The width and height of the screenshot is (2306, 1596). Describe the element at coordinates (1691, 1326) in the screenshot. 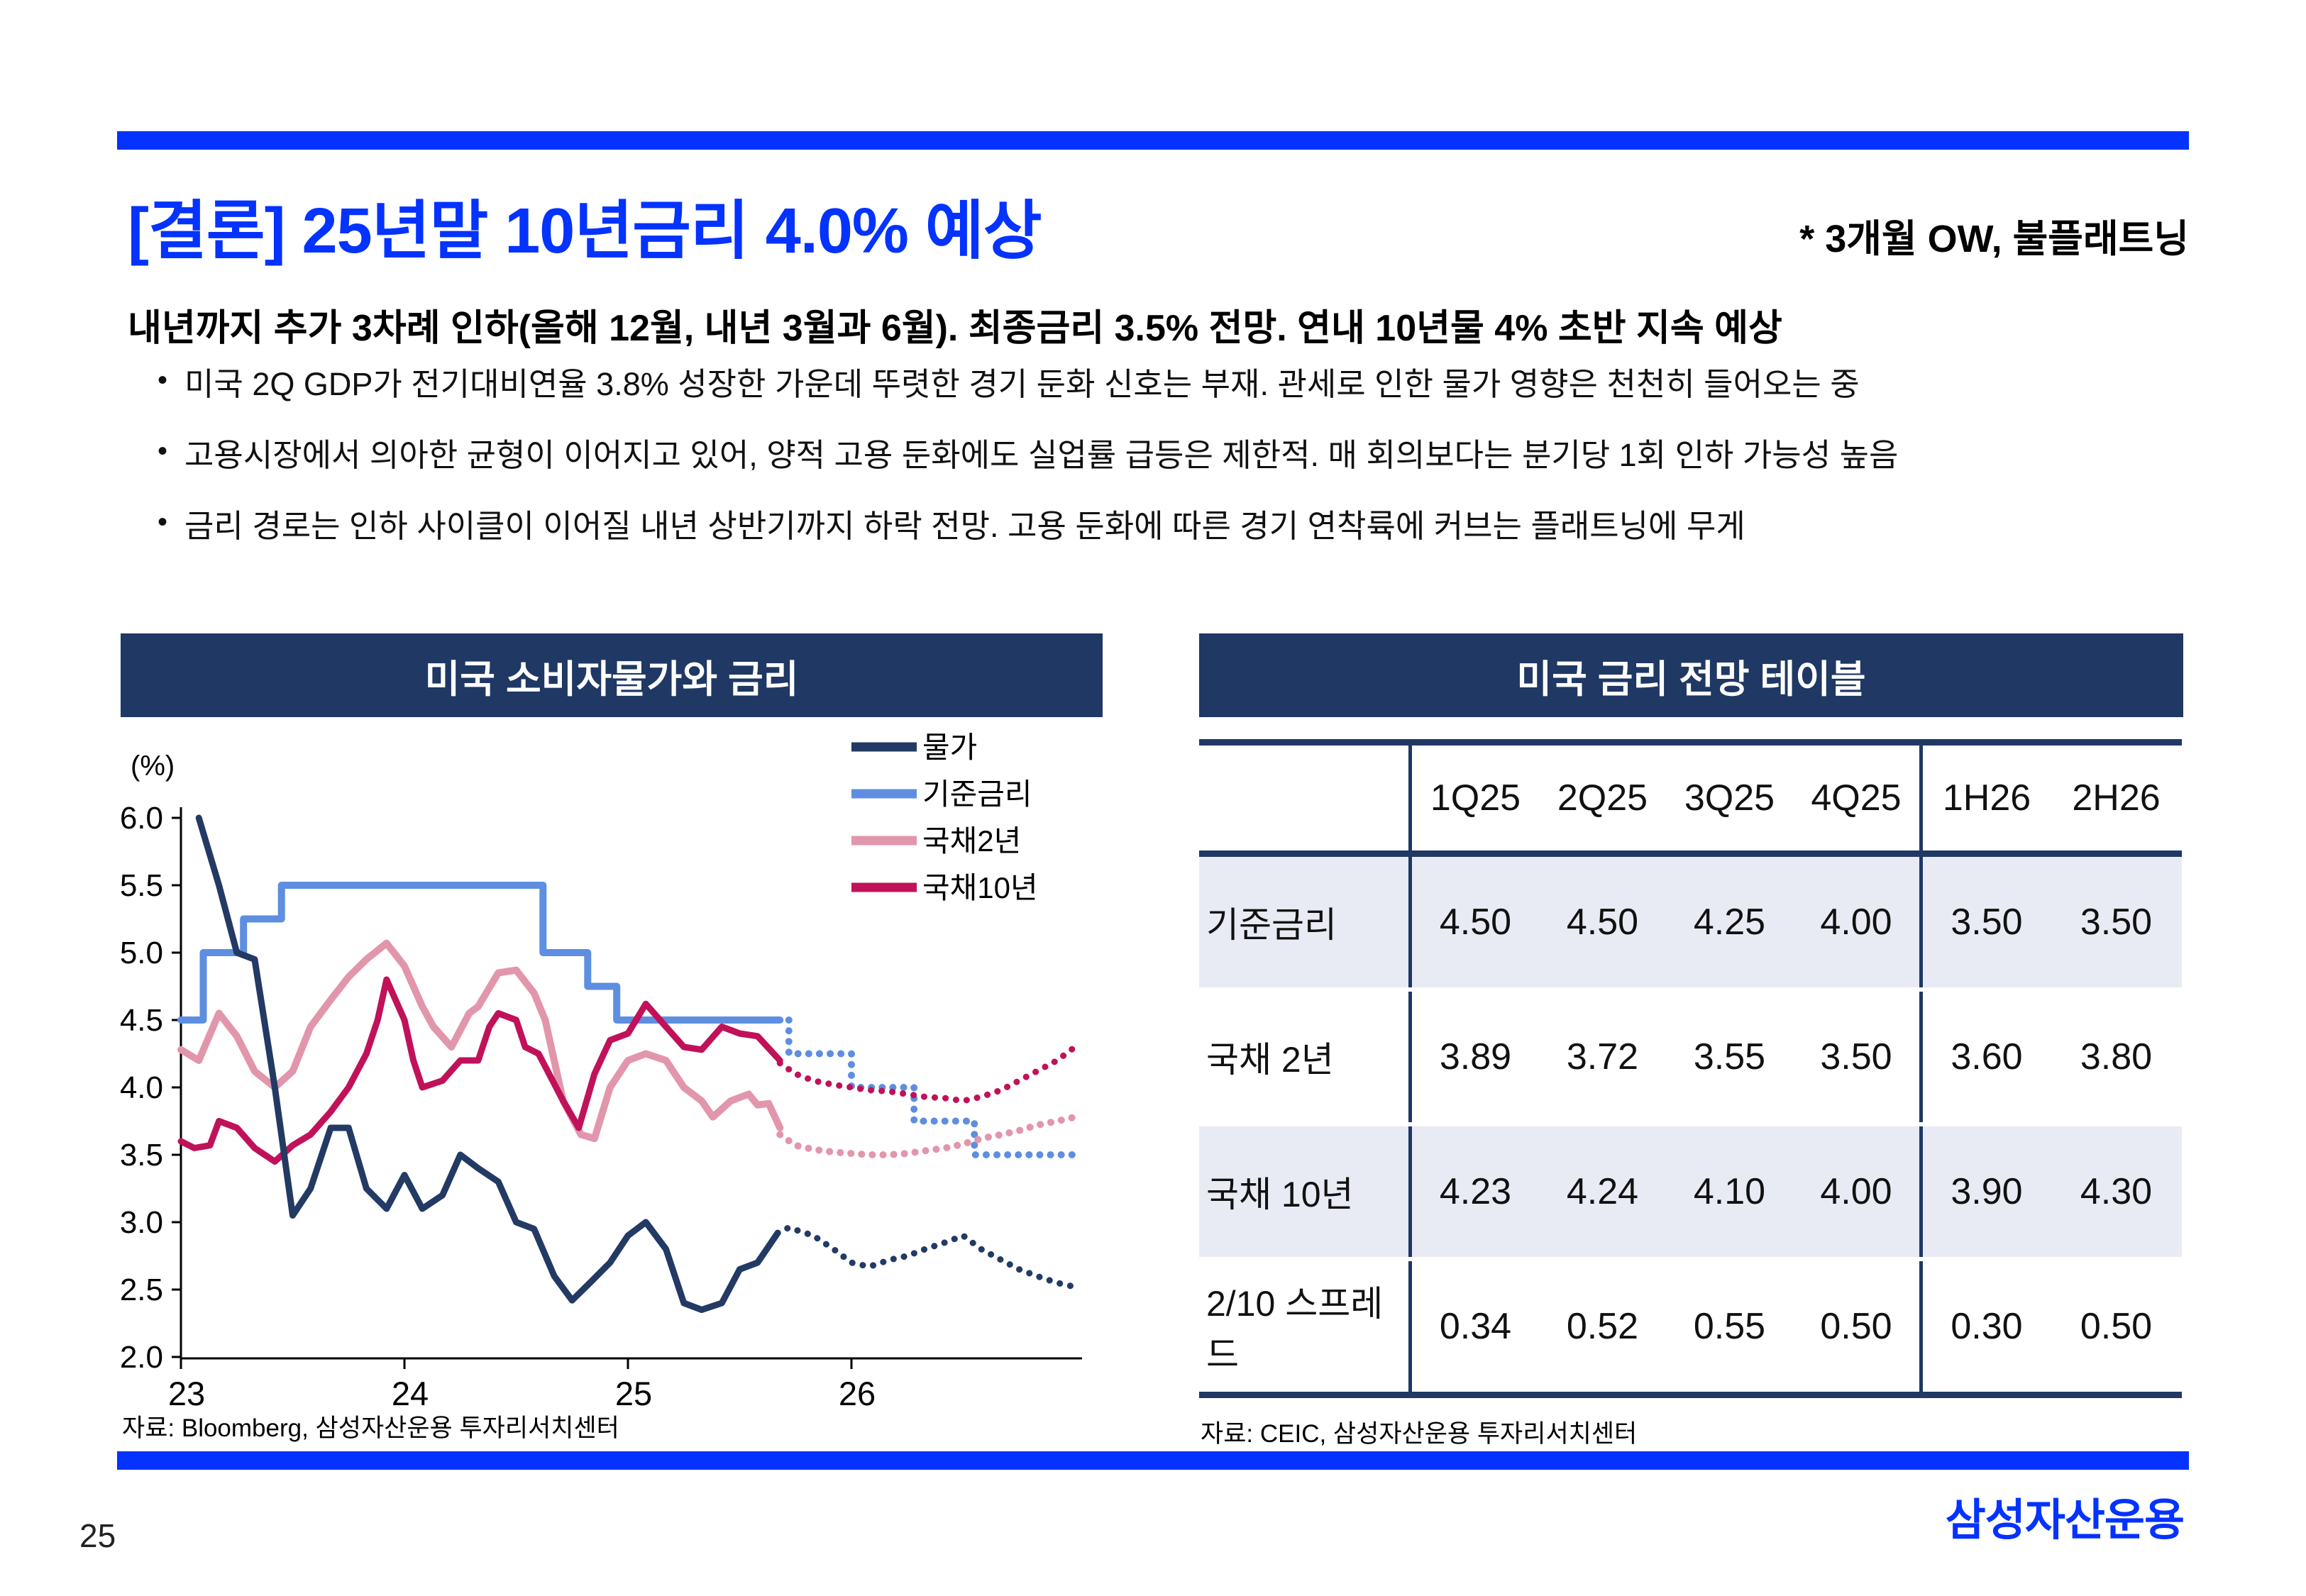

I see `table-row: 2/10 스프레드 0.34 0.52 0.55 0.50 0.30 0.50` at that location.